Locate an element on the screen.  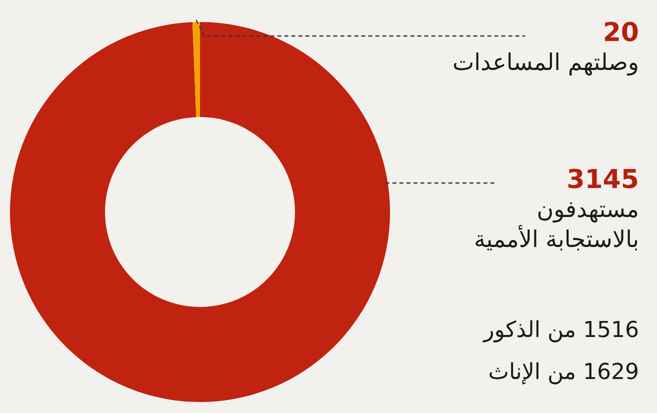
slice-label: وصلتهم المساعدات is located at coordinates (545, 63).